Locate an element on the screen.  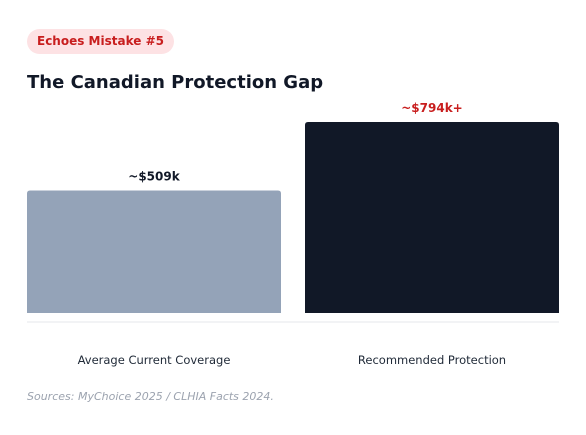
bar-value-label-1: ~$509k is located at coordinates (154, 177).